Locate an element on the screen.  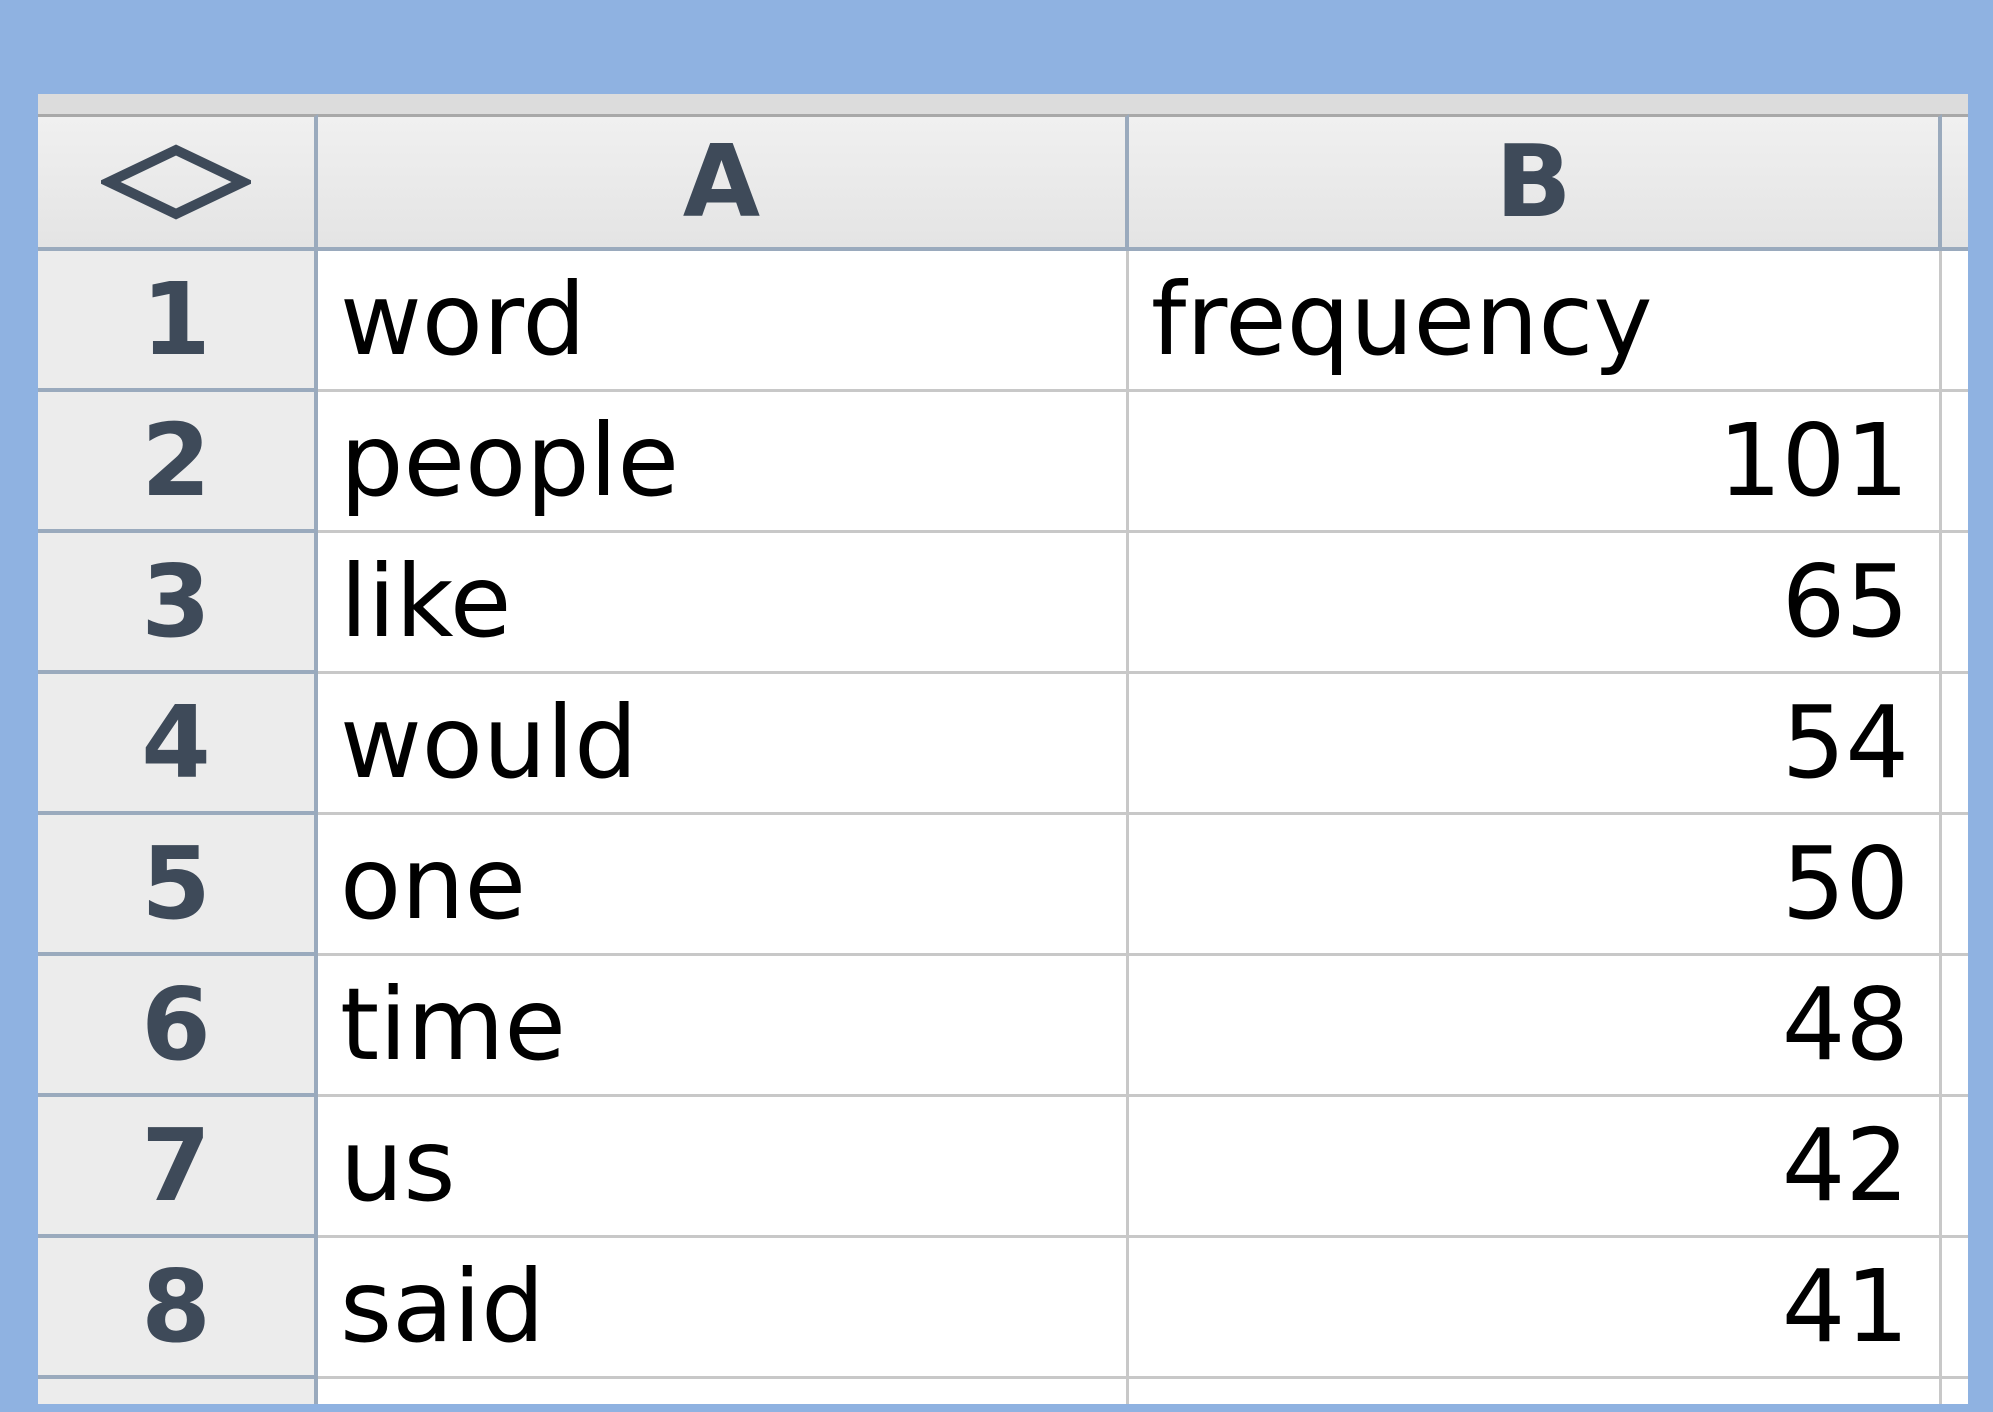
cell-c9-partial is located at coordinates (1955, 1391).